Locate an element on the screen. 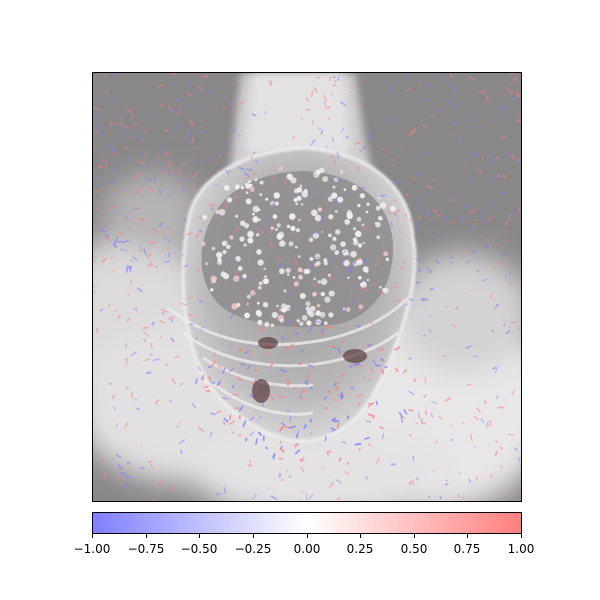 This screenshot has width=600, height=600. colorbar is located at coordinates (307, 523).